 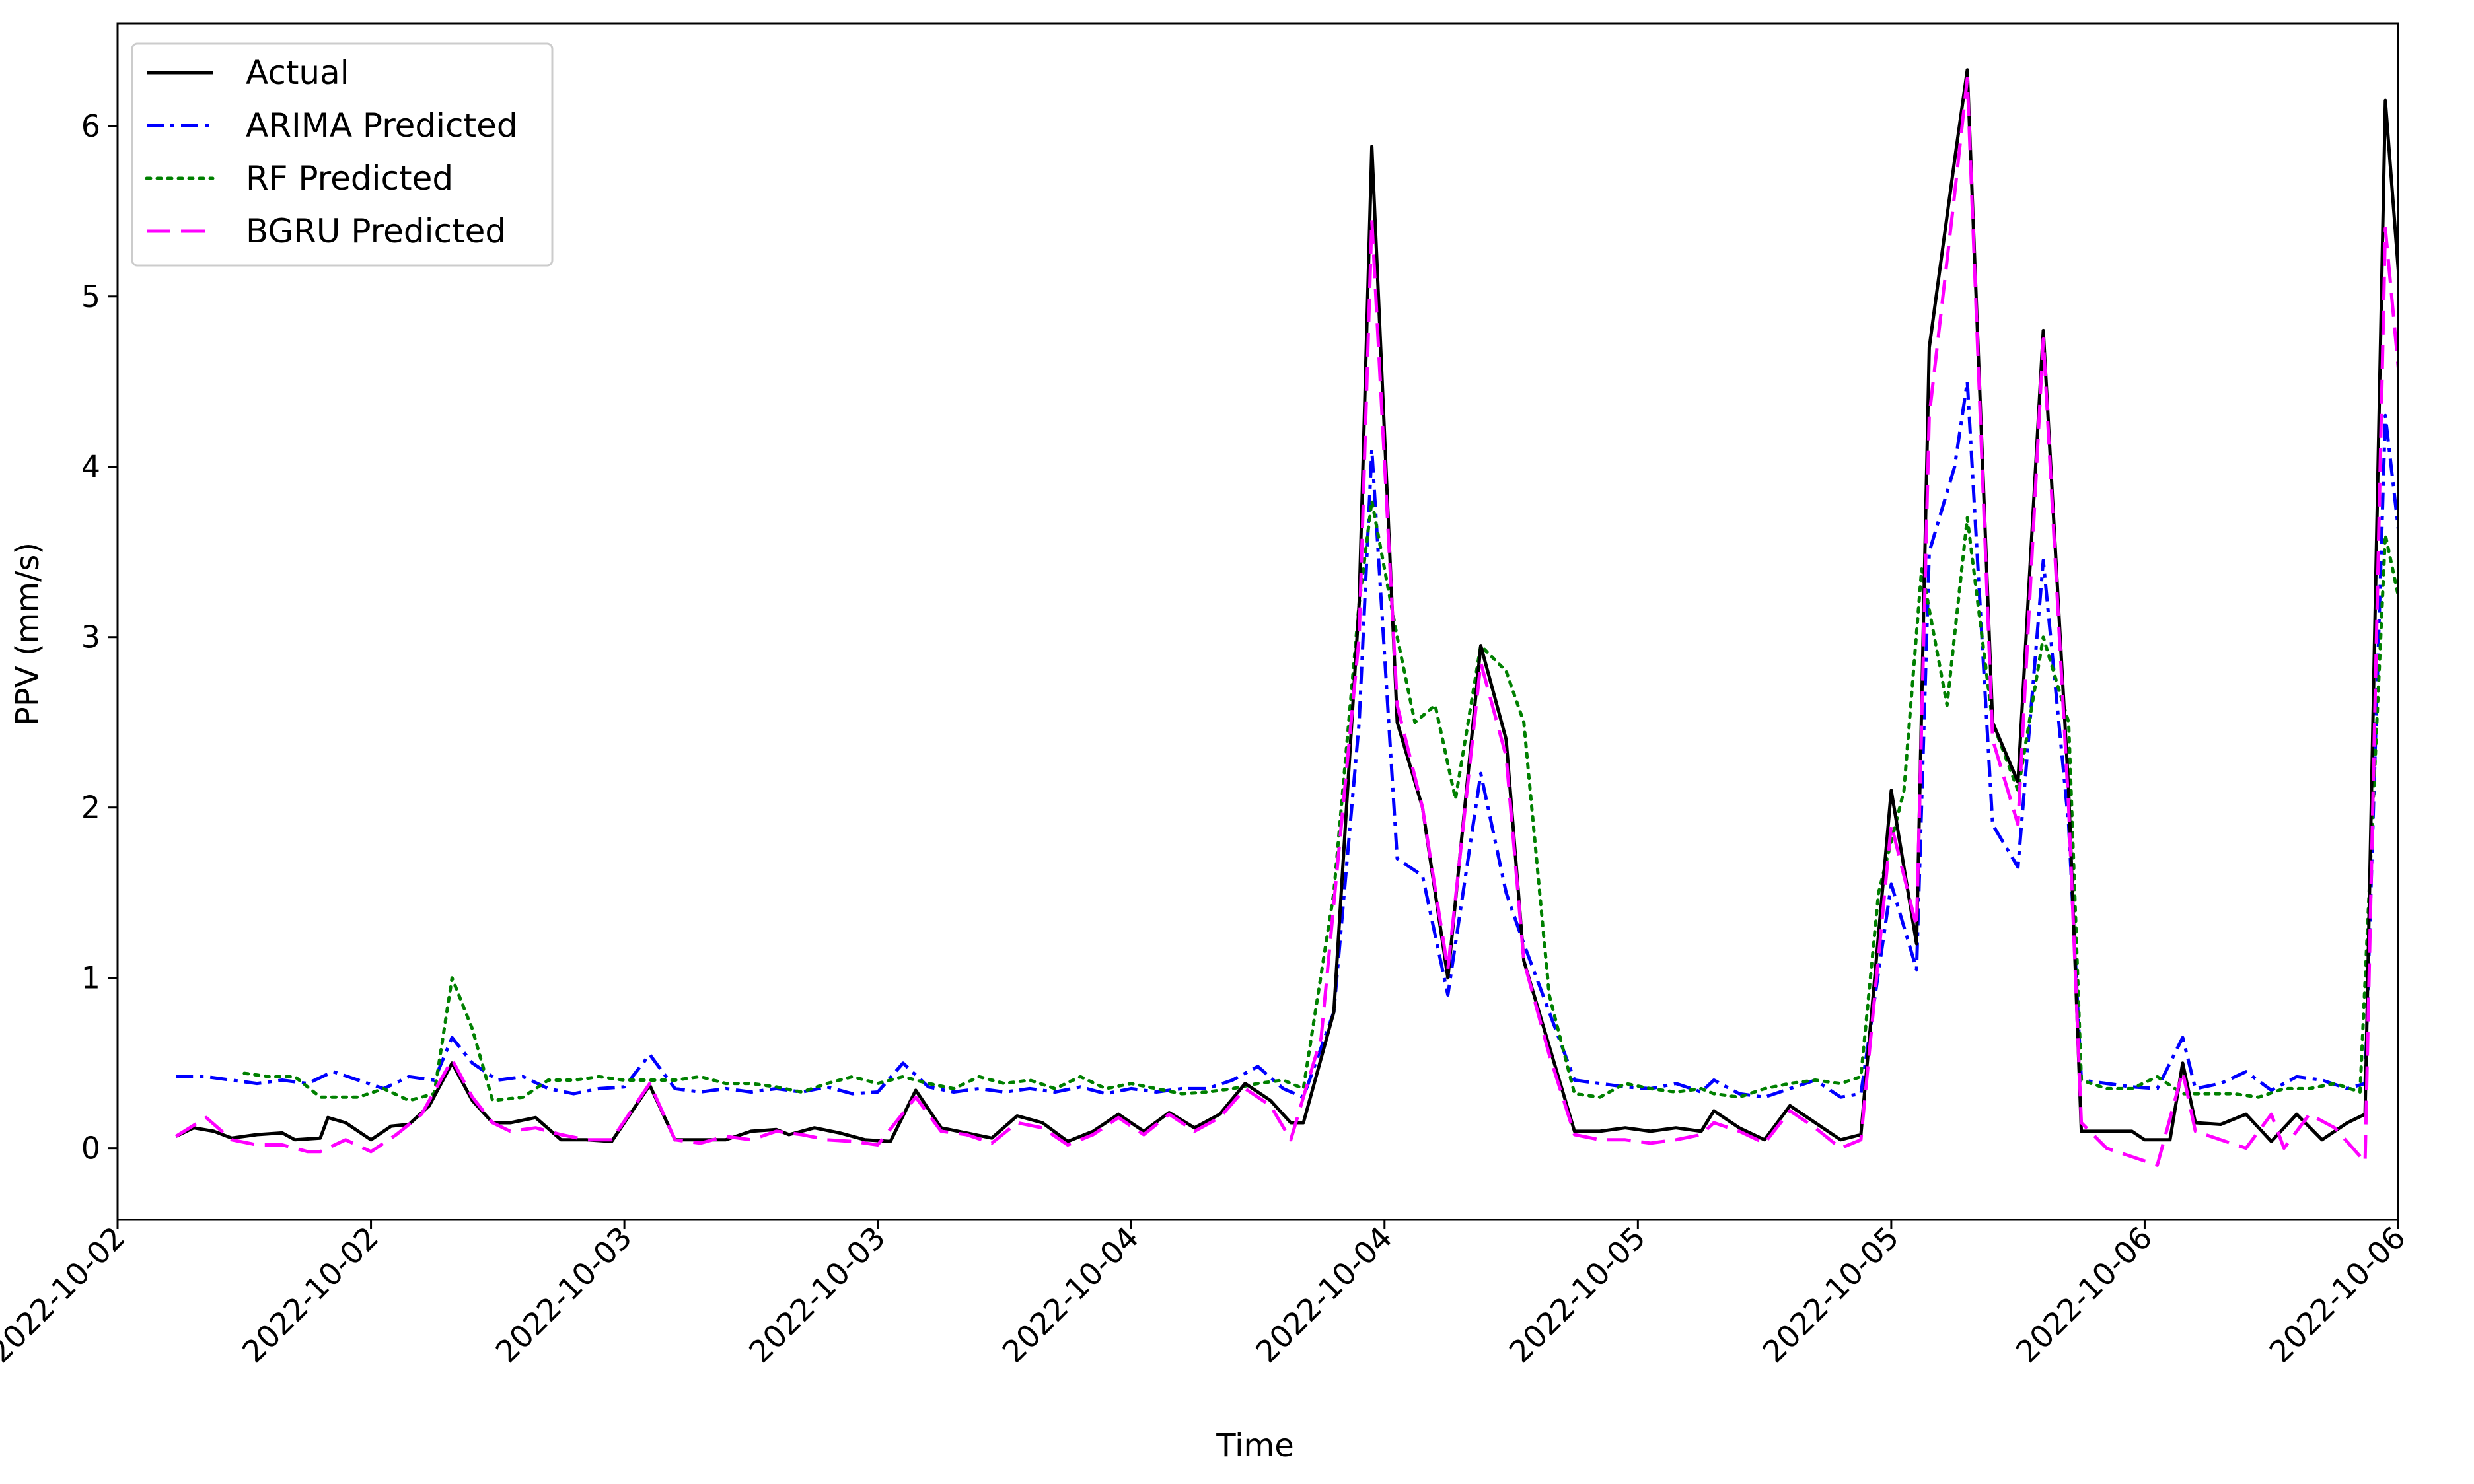 I want to click on legend-label-bgru-predicted: BGRU Predicted, so click(x=376, y=231).